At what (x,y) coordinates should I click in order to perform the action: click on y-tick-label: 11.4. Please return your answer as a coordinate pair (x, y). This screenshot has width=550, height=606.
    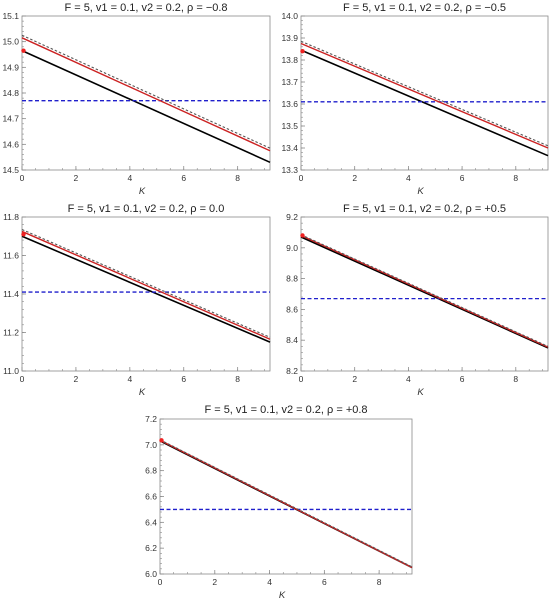
    Looking at the image, I should click on (11, 294).